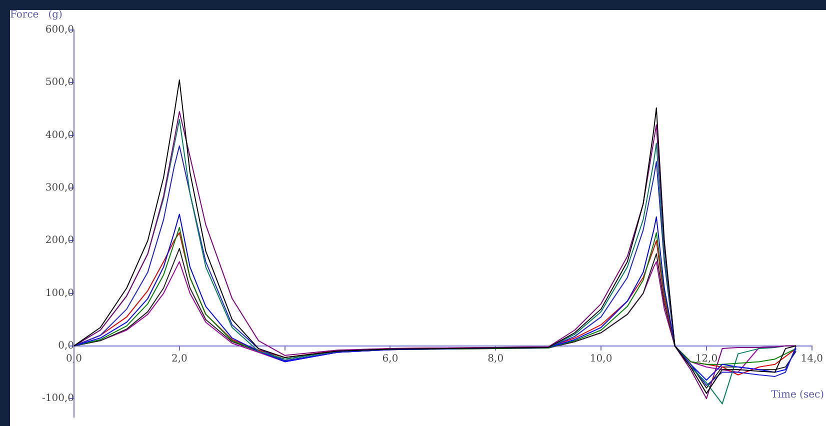 The width and height of the screenshot is (826, 426). I want to click on y-tick-label: 100,0, so click(59, 293).